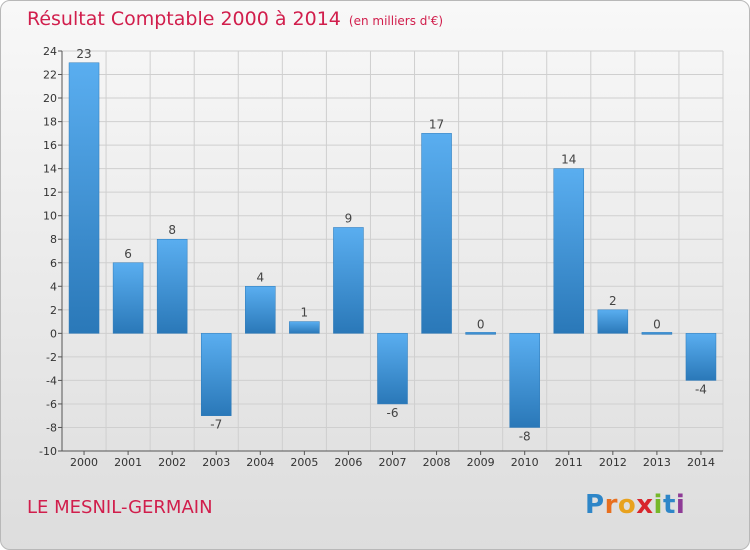 This screenshot has height=550, width=750. I want to click on data-label: 6, so click(128, 254).